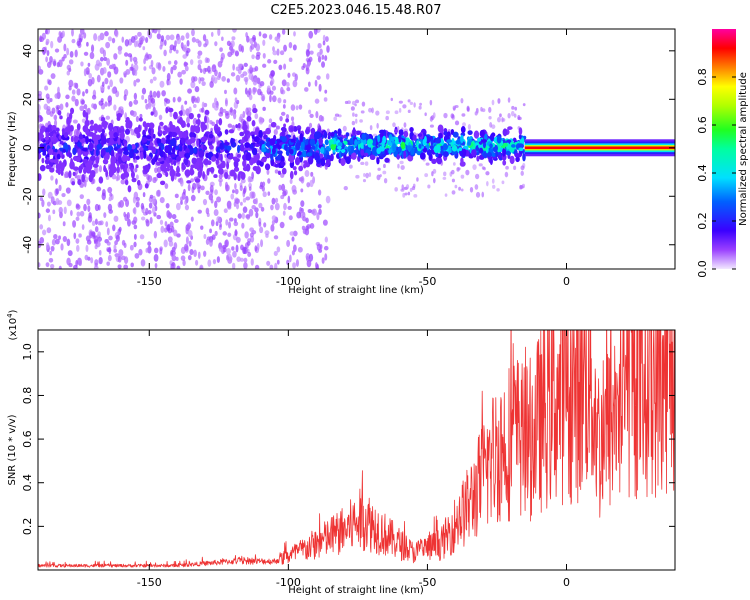 The height and width of the screenshot is (600, 750). I want to click on snr-multiplier: (x104), so click(12, 324).